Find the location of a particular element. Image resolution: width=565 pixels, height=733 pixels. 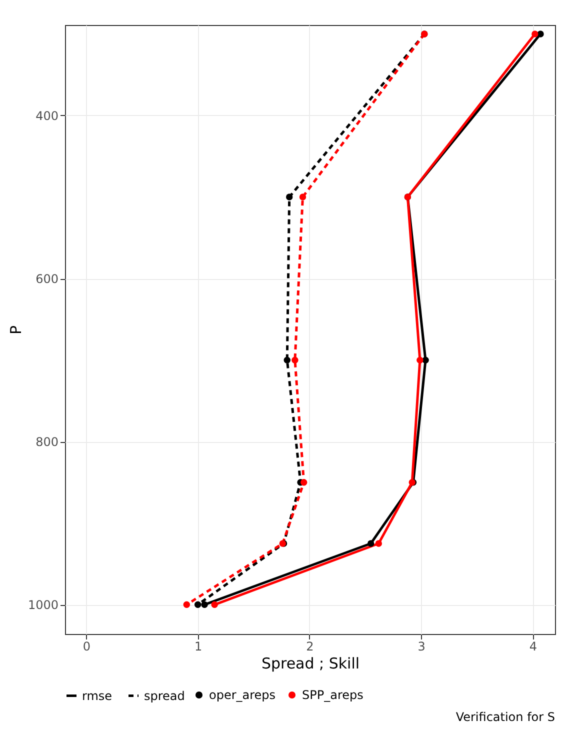

text: spread is located at coordinates (164, 695).